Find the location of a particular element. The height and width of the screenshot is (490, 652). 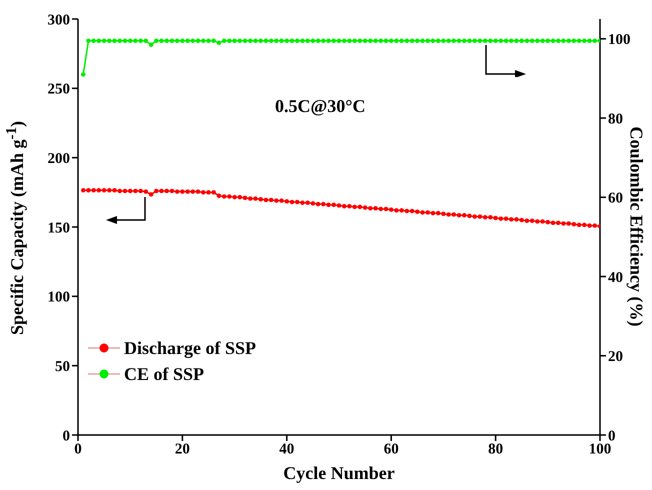

y2-tick-label: 40 is located at coordinates (615, 278).